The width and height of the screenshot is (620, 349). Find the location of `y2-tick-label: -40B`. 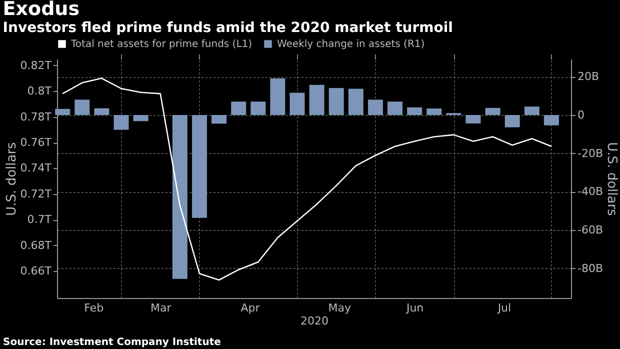

y2-tick-label: -40B is located at coordinates (591, 191).